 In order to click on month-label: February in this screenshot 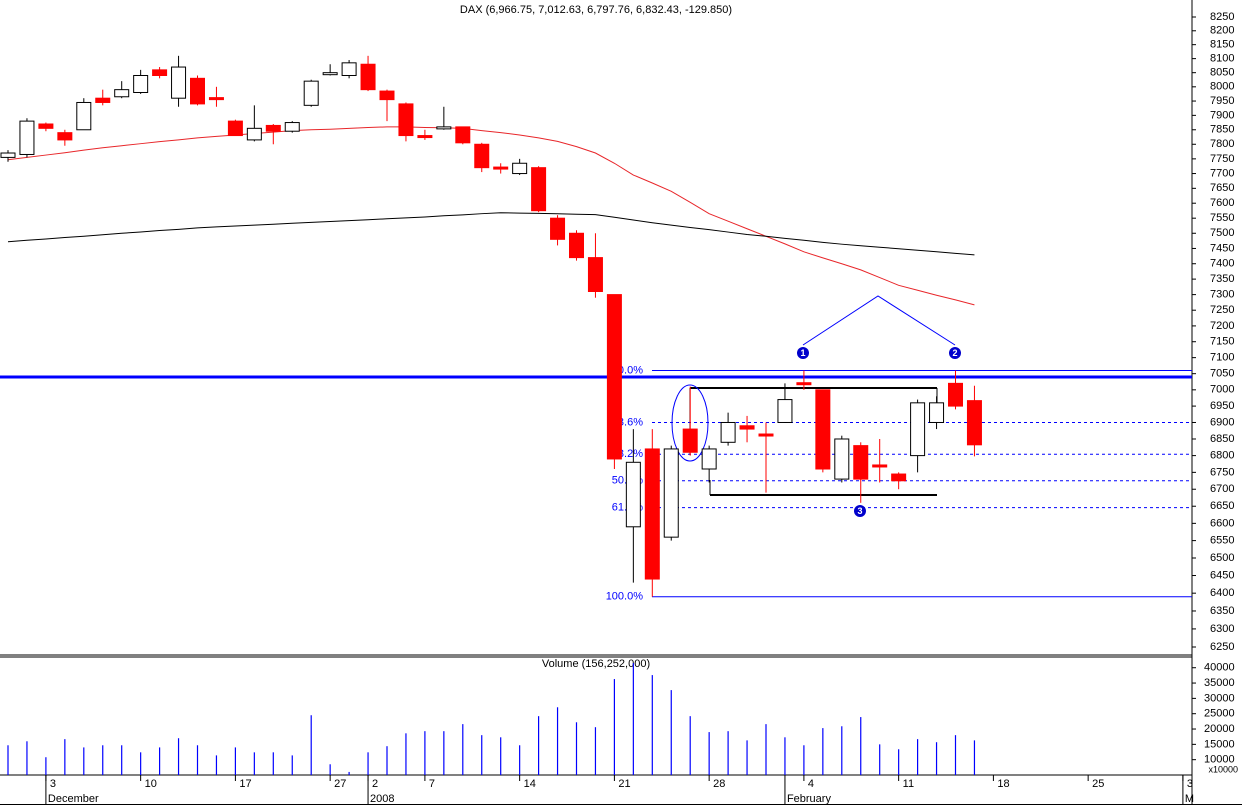, I will do `click(809, 799)`.